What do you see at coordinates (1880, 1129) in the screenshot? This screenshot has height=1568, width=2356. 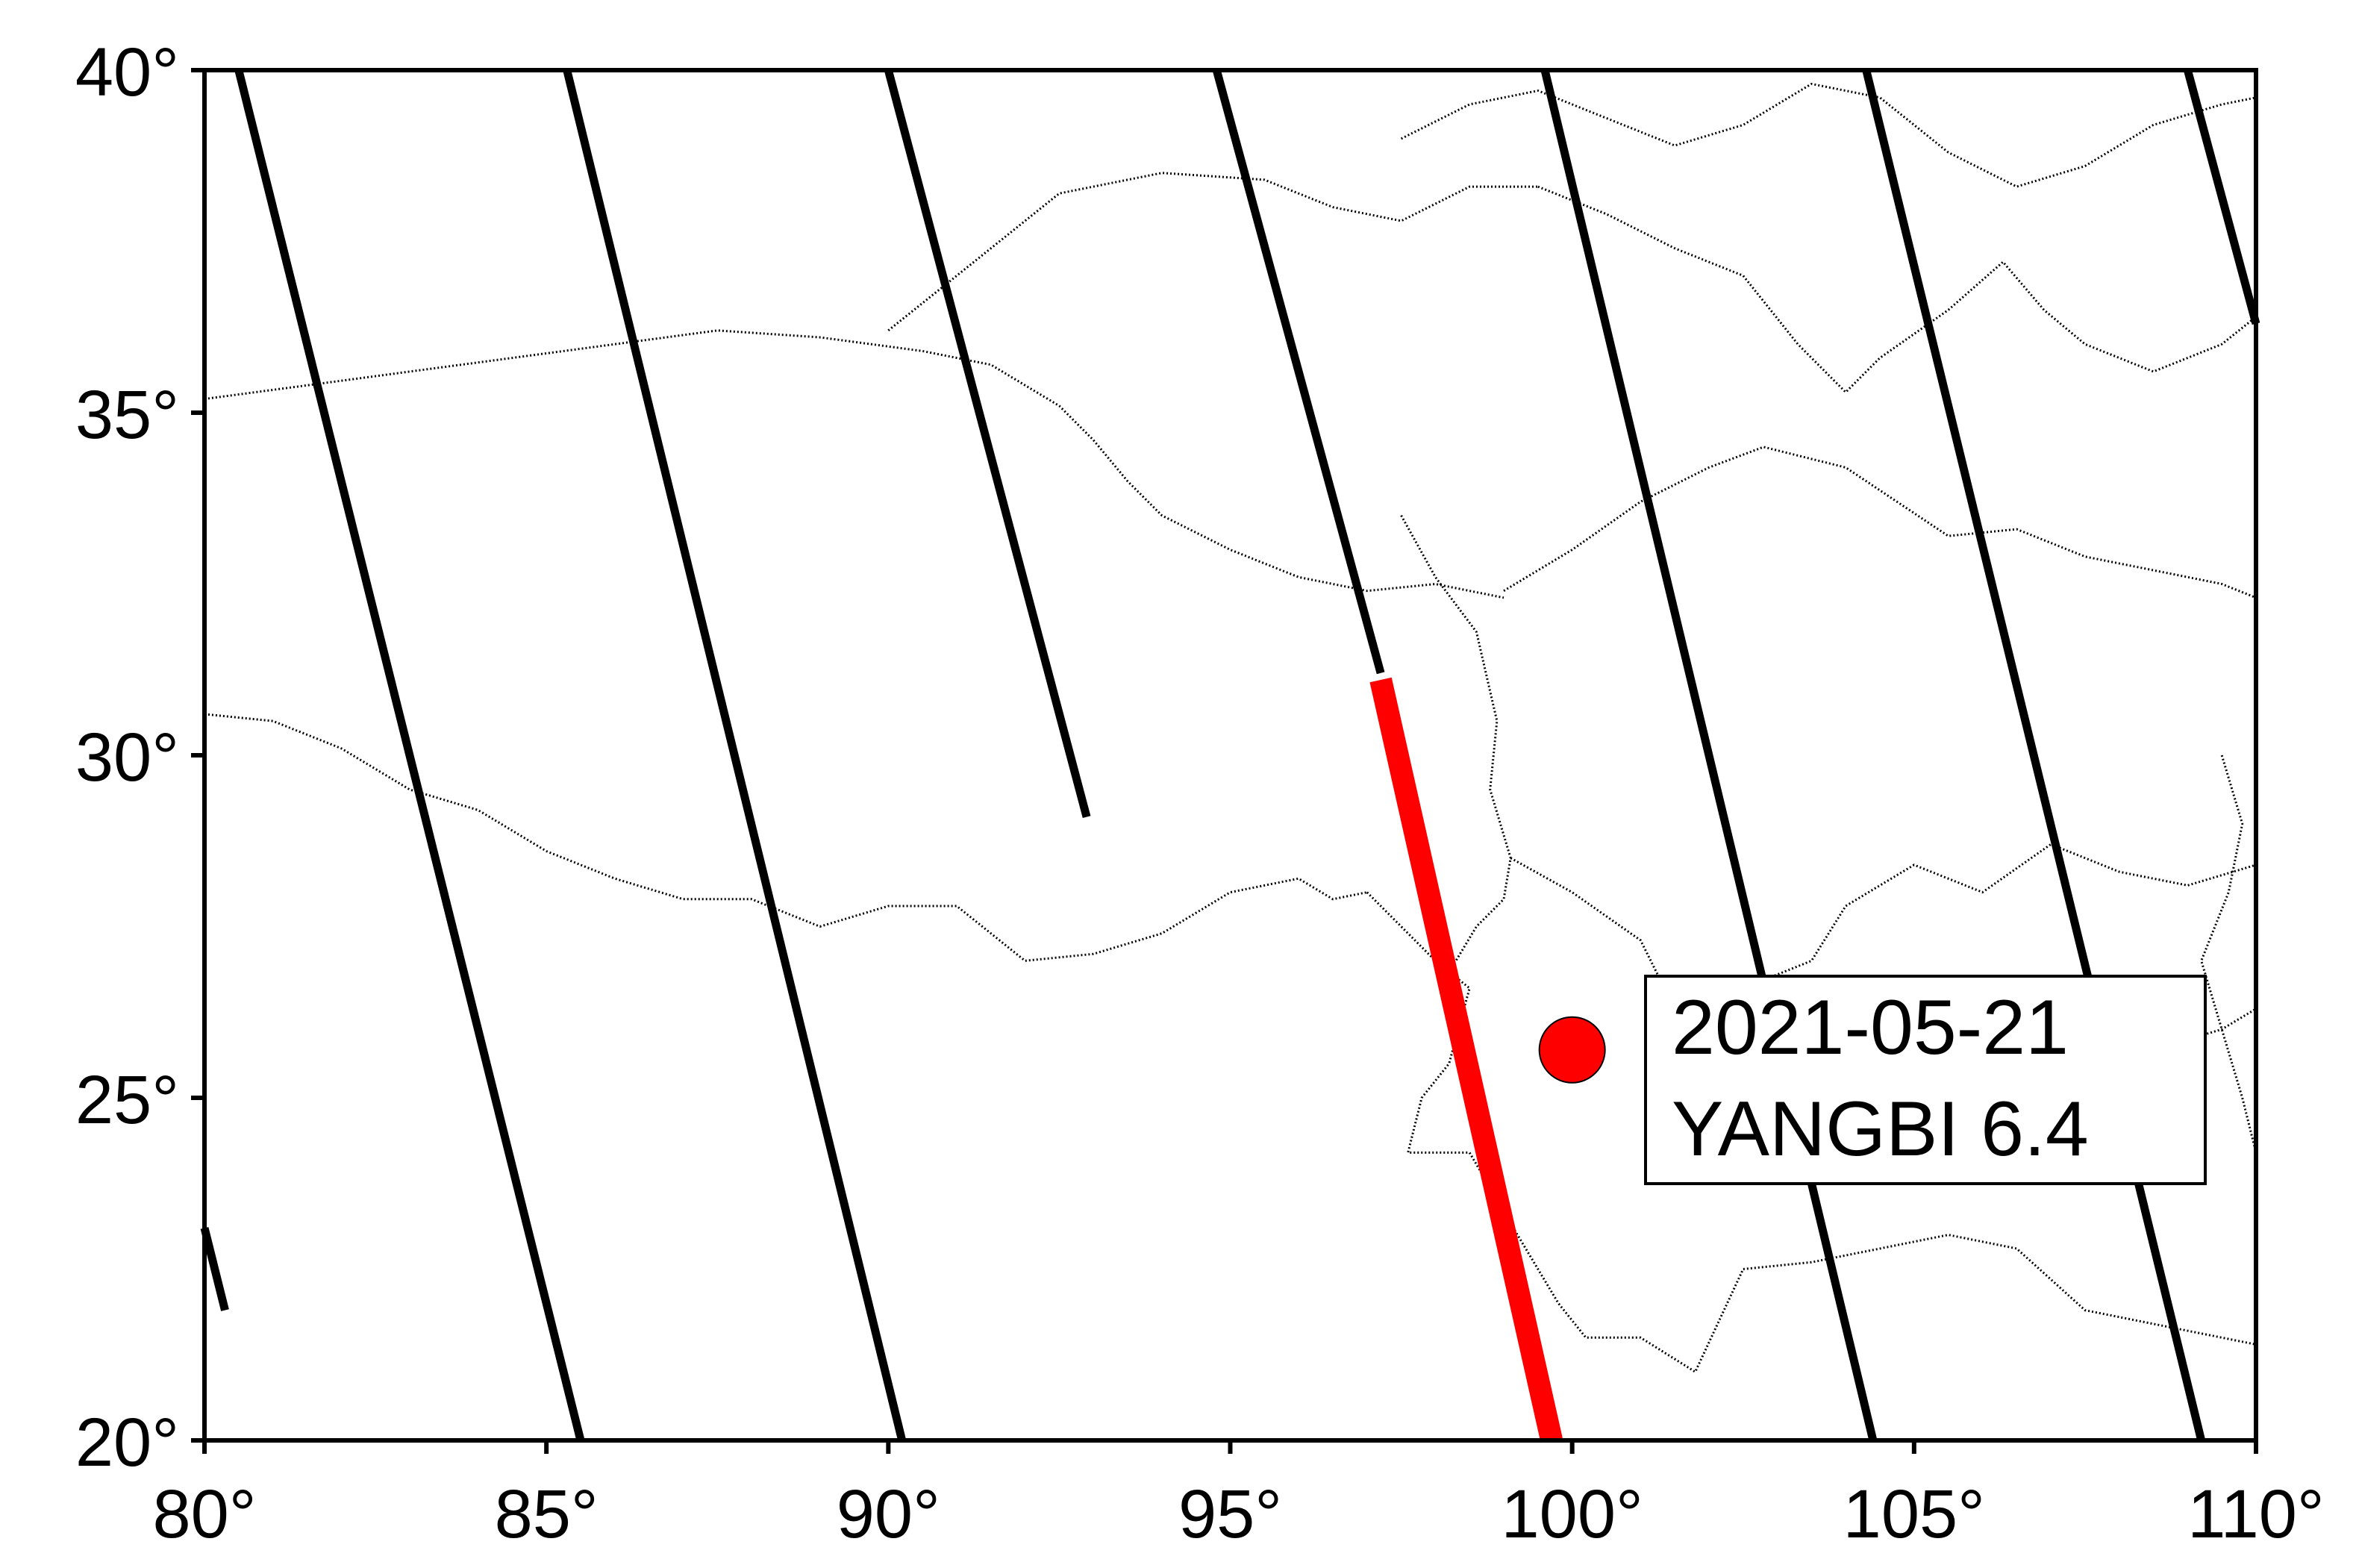 I see `event-name-label: YANGBI 6.4` at bounding box center [1880, 1129].